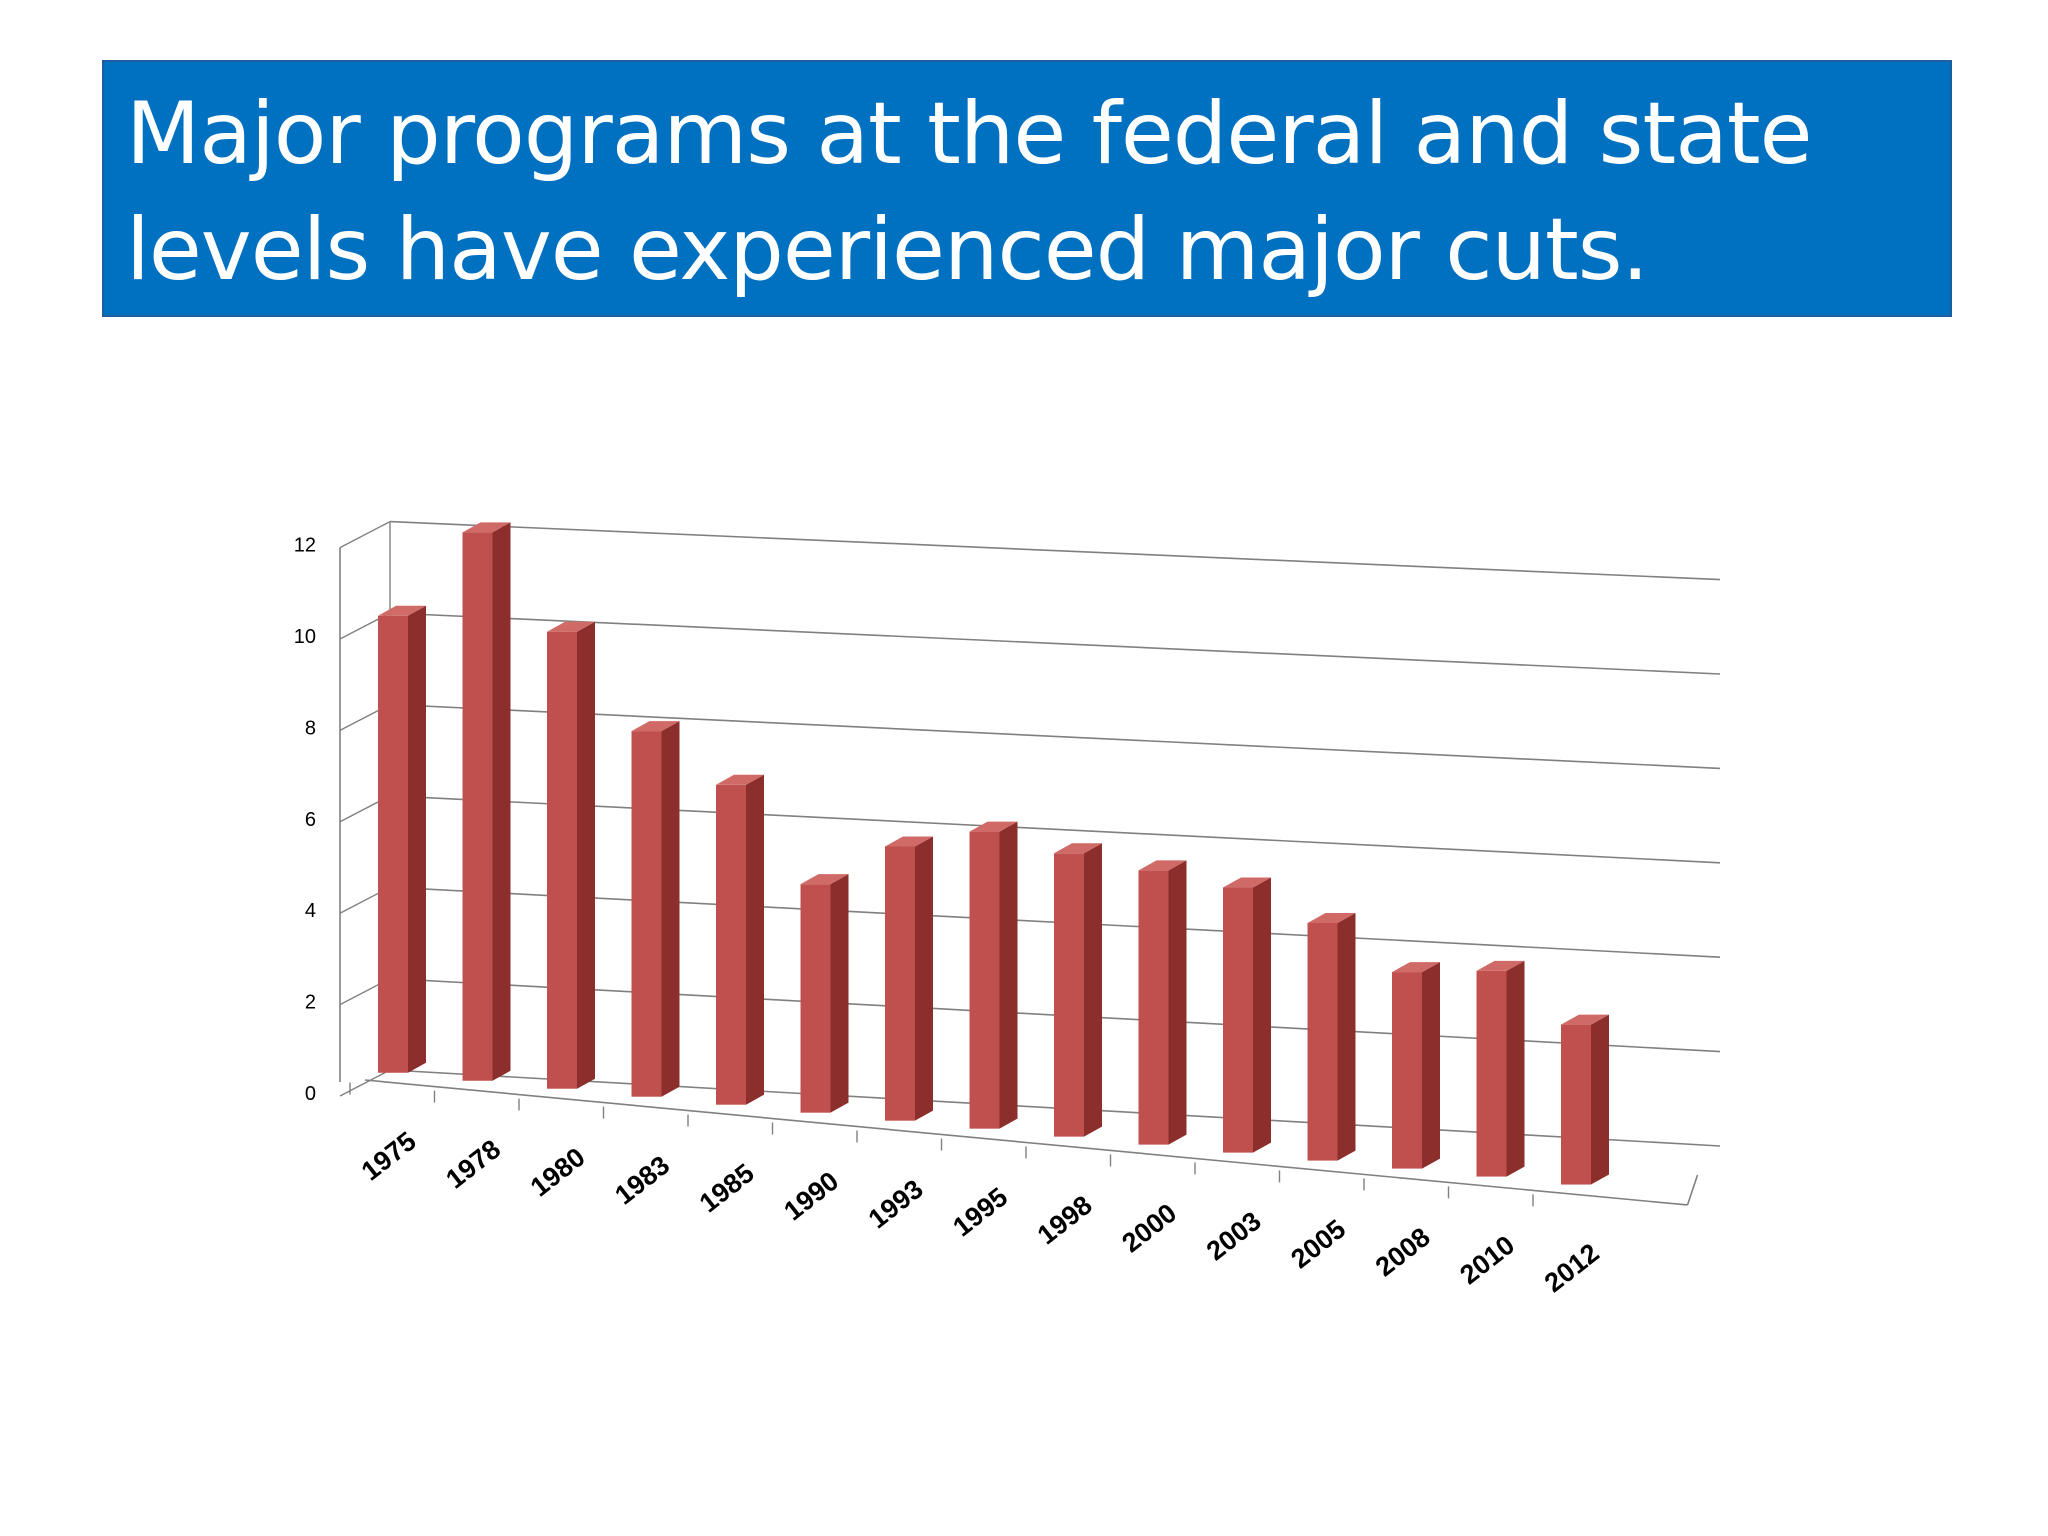  Describe the element at coordinates (389, 1156) in the screenshot. I see `x-tick-label: 1975` at that location.